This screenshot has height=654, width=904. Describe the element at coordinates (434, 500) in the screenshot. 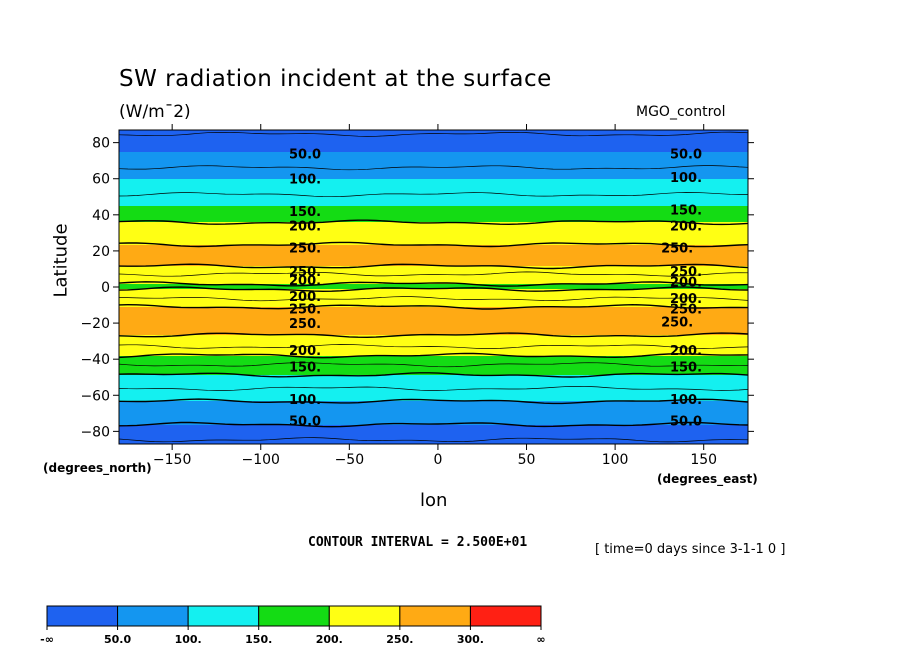

I see `x-axis-label: lon` at that location.